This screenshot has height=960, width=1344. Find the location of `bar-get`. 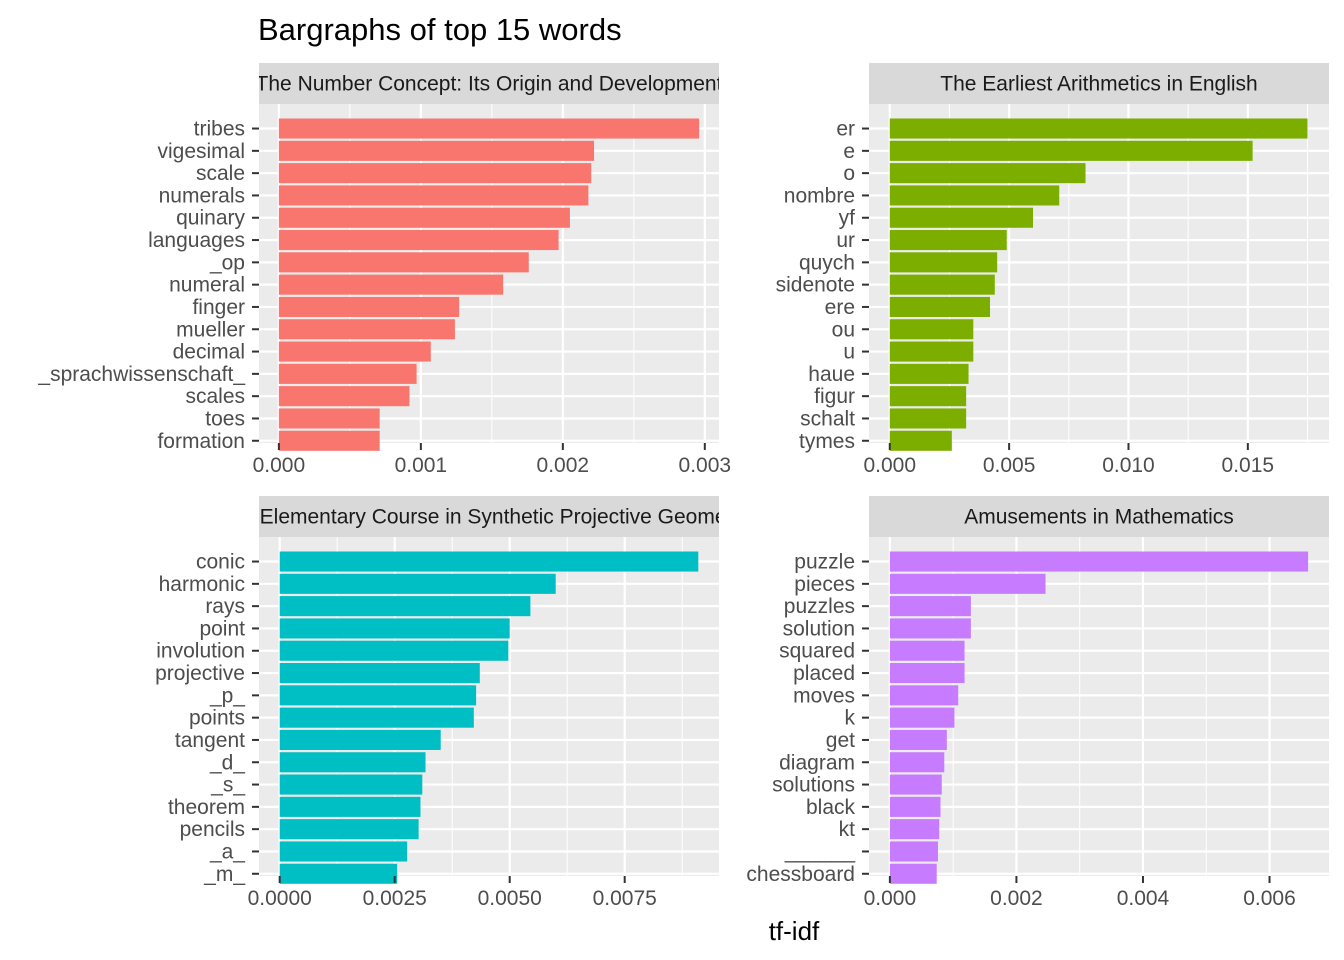

bar-get is located at coordinates (918, 739).